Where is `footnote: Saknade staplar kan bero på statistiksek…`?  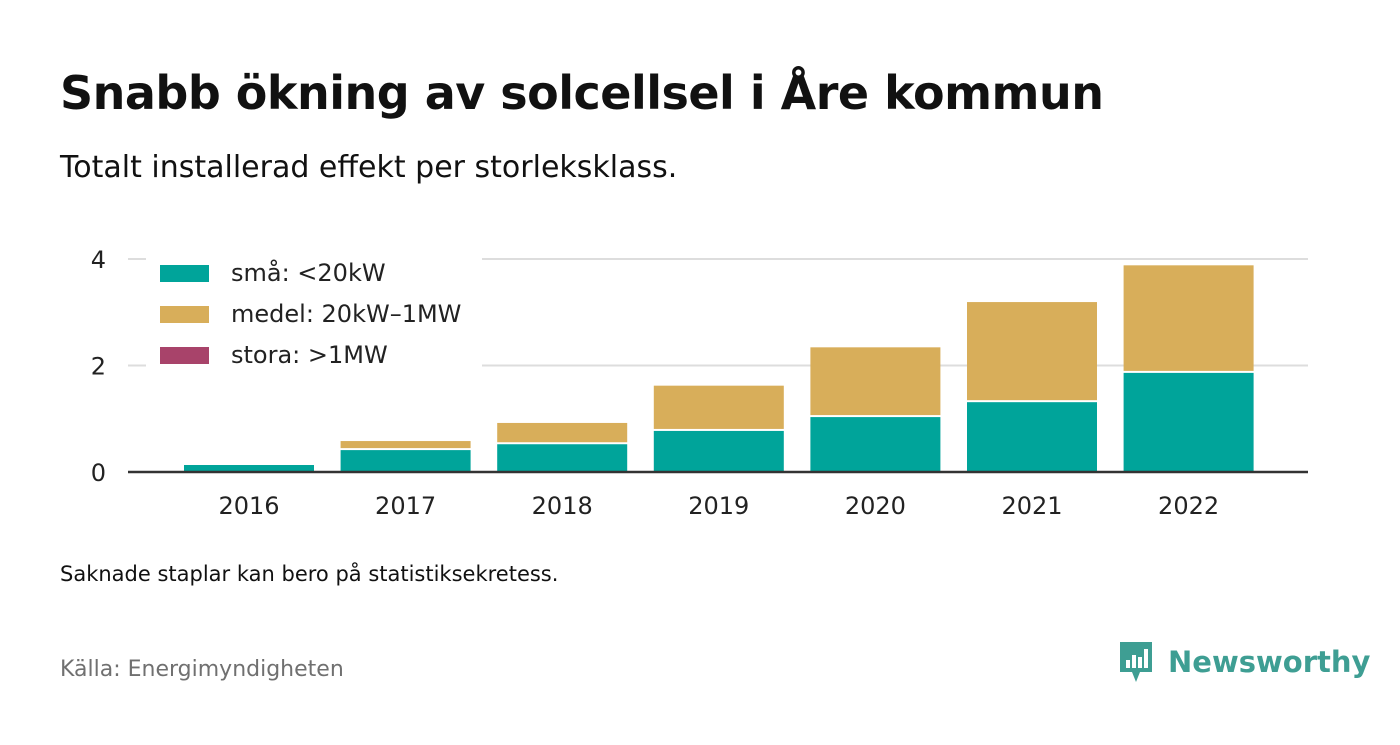
footnote: Saknade staplar kan bero på statistiksek… is located at coordinates (309, 574).